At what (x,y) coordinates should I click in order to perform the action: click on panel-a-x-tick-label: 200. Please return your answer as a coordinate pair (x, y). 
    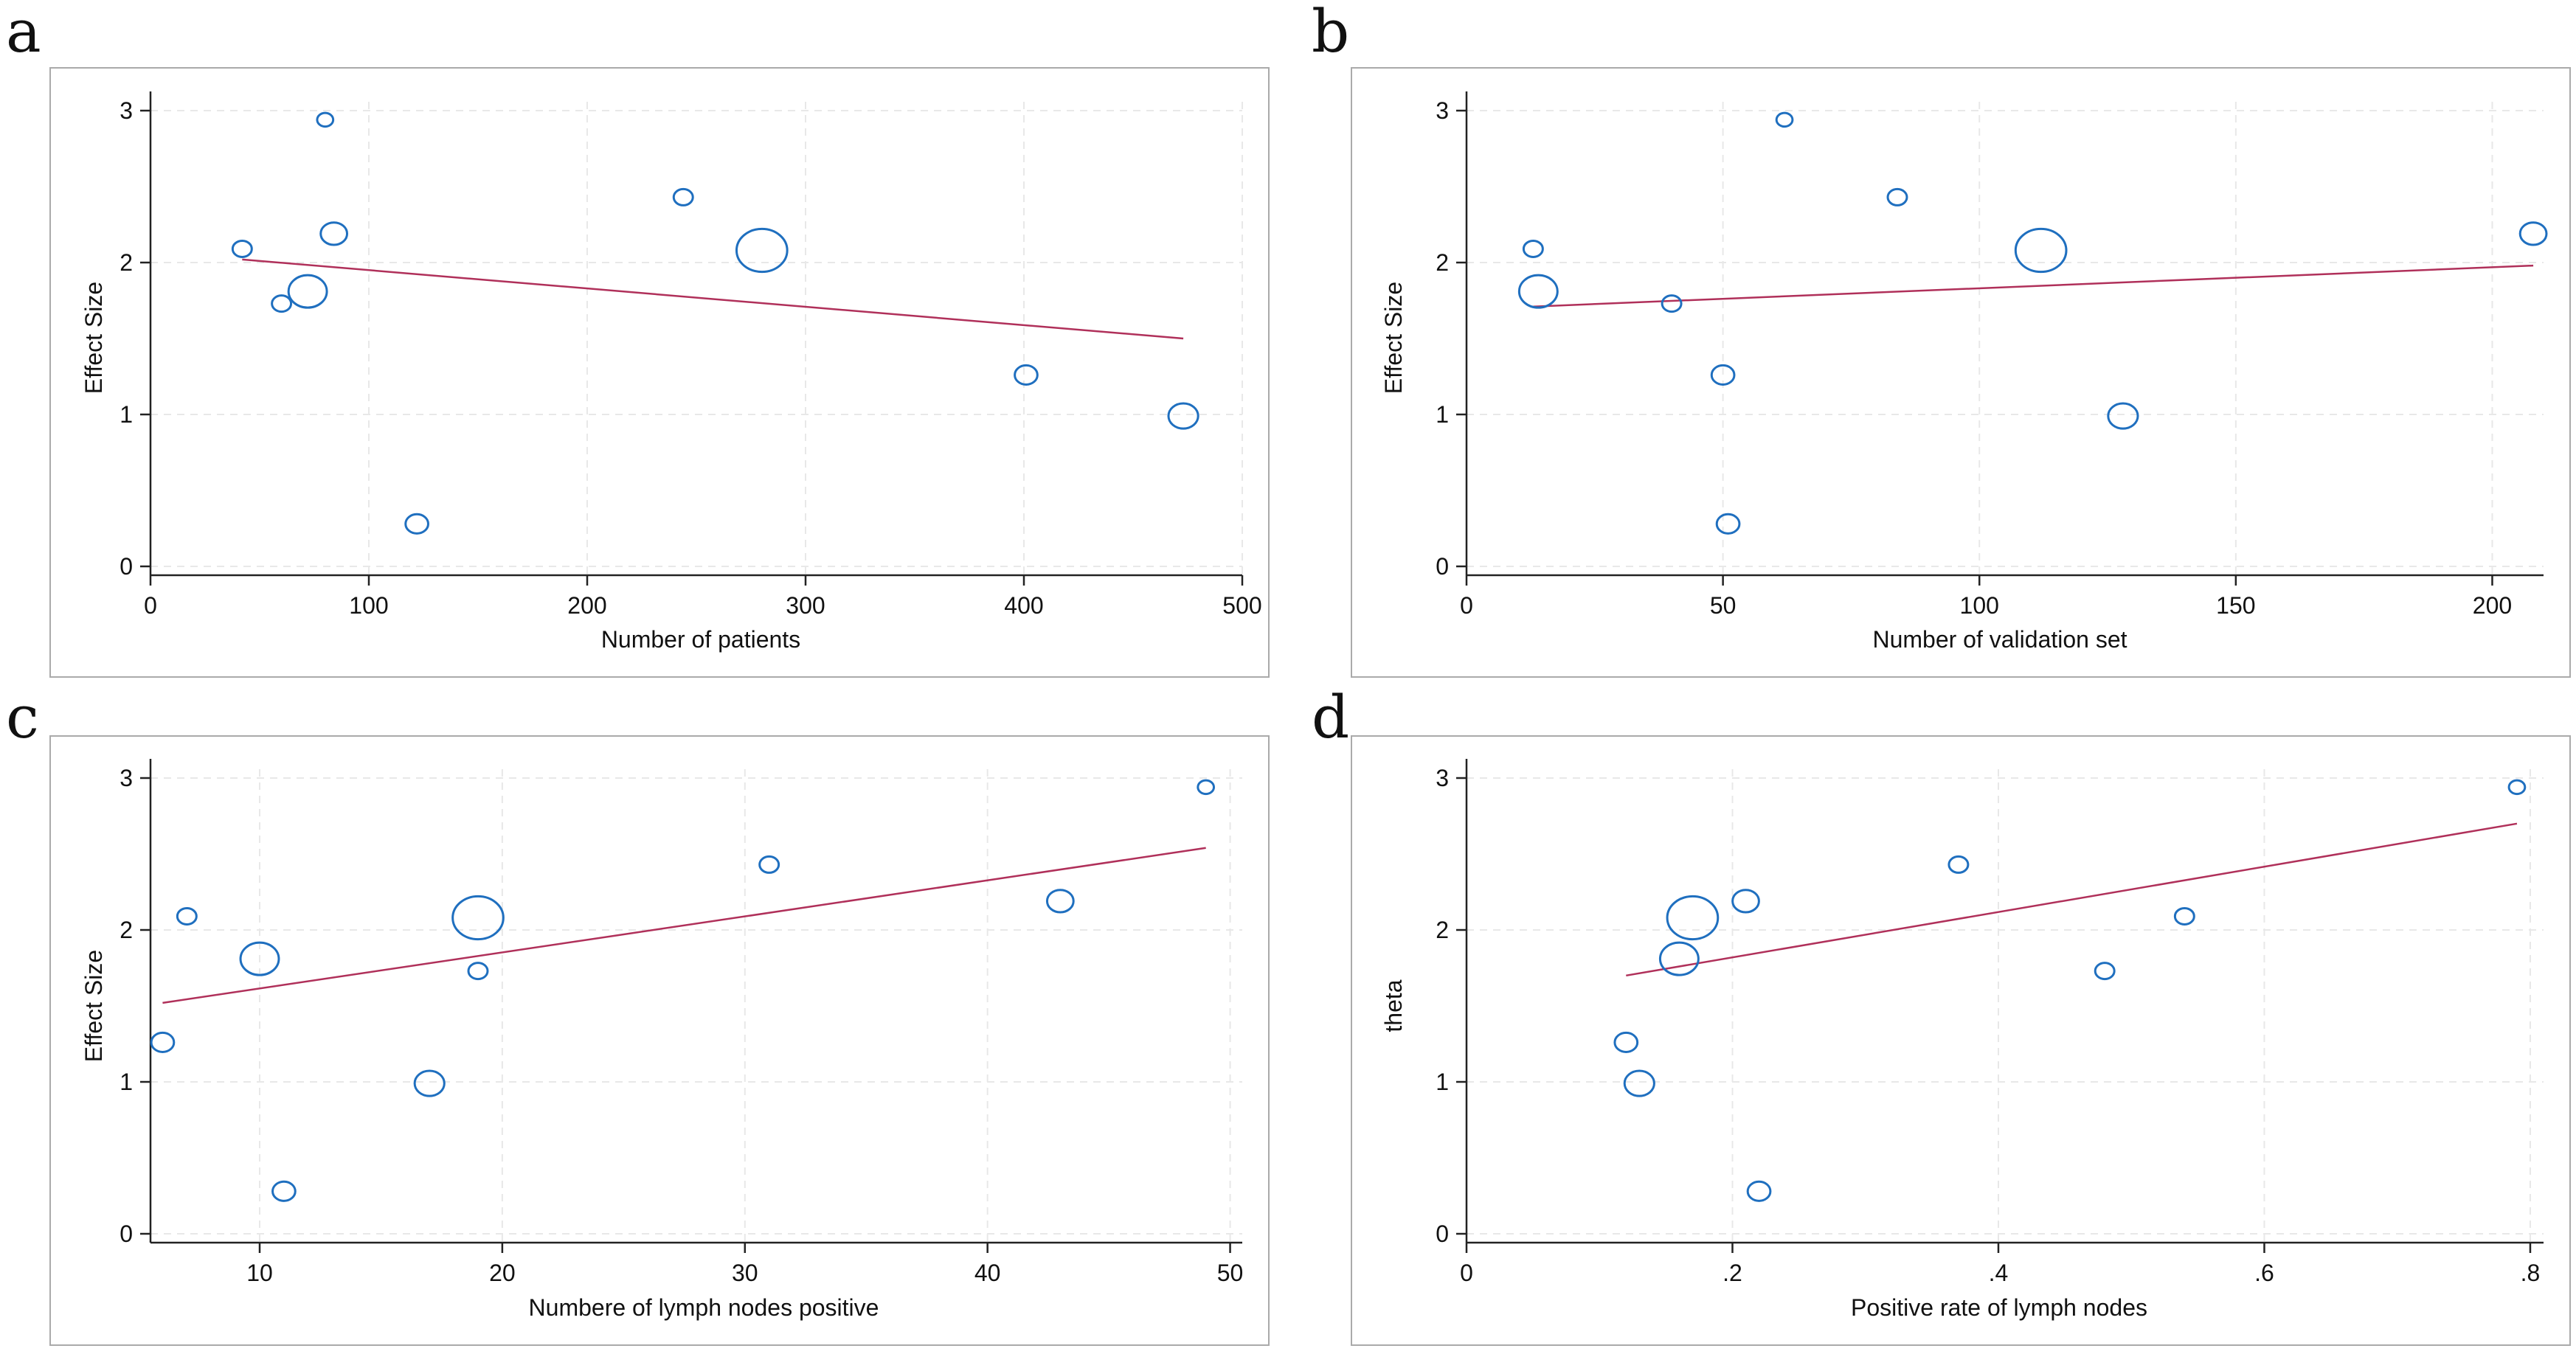
    Looking at the image, I should click on (586, 605).